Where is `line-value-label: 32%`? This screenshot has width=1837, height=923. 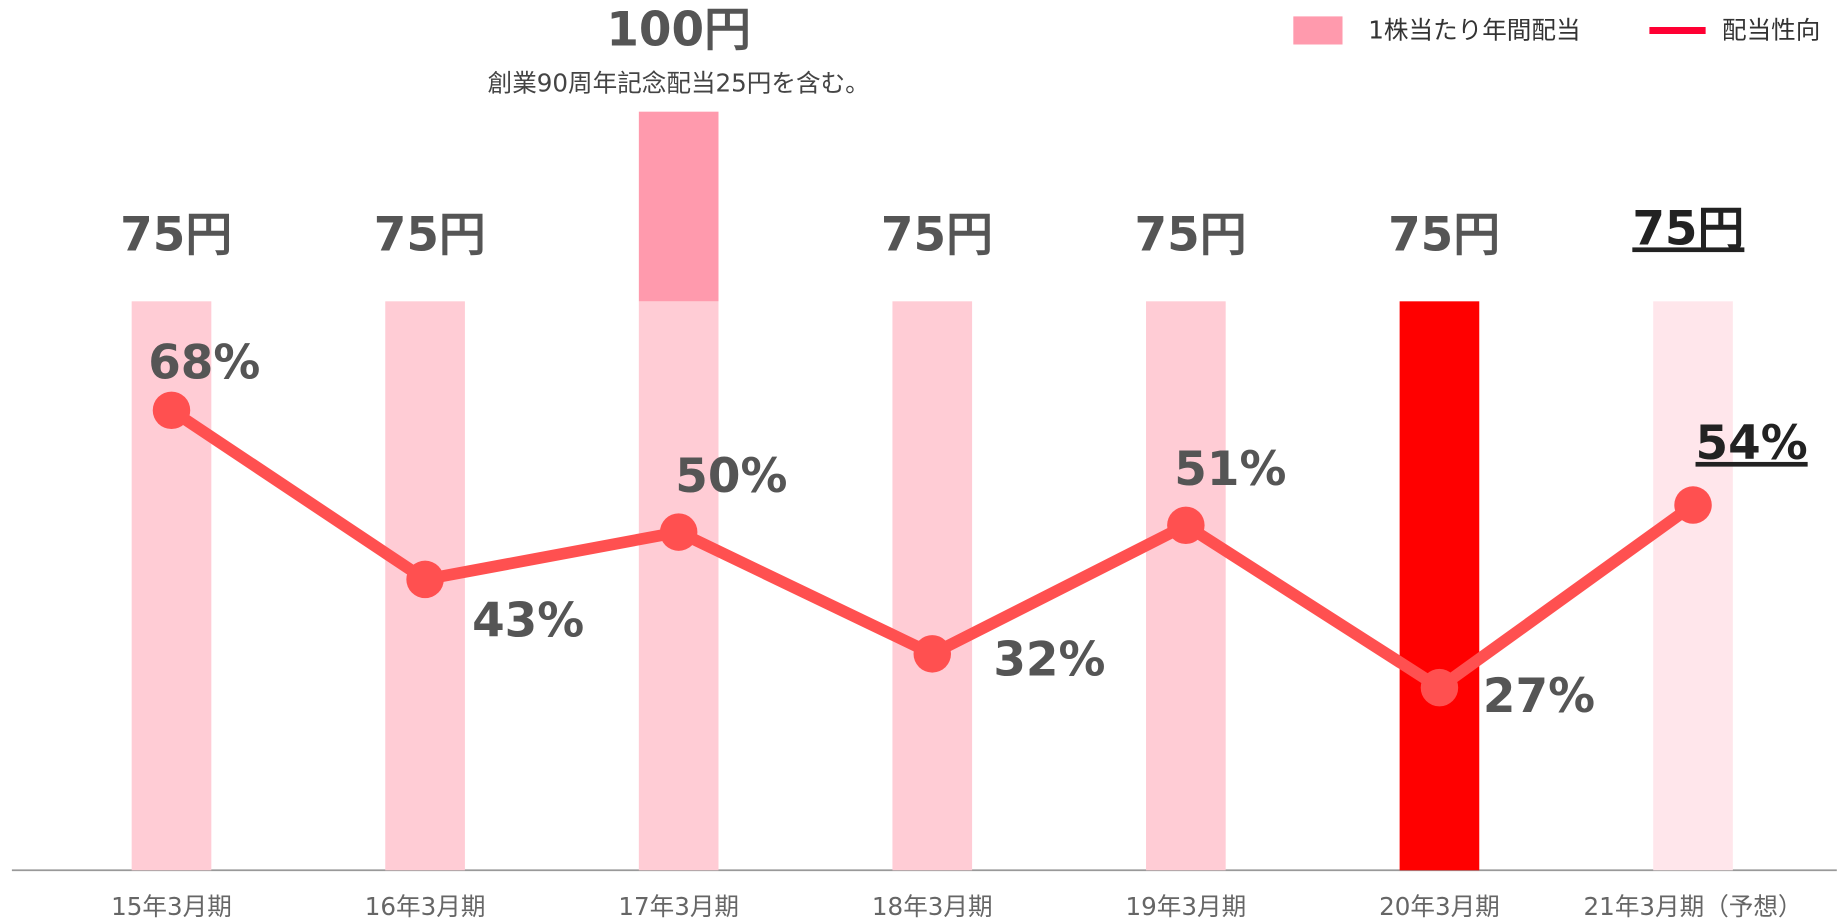 line-value-label: 32% is located at coordinates (1049, 661).